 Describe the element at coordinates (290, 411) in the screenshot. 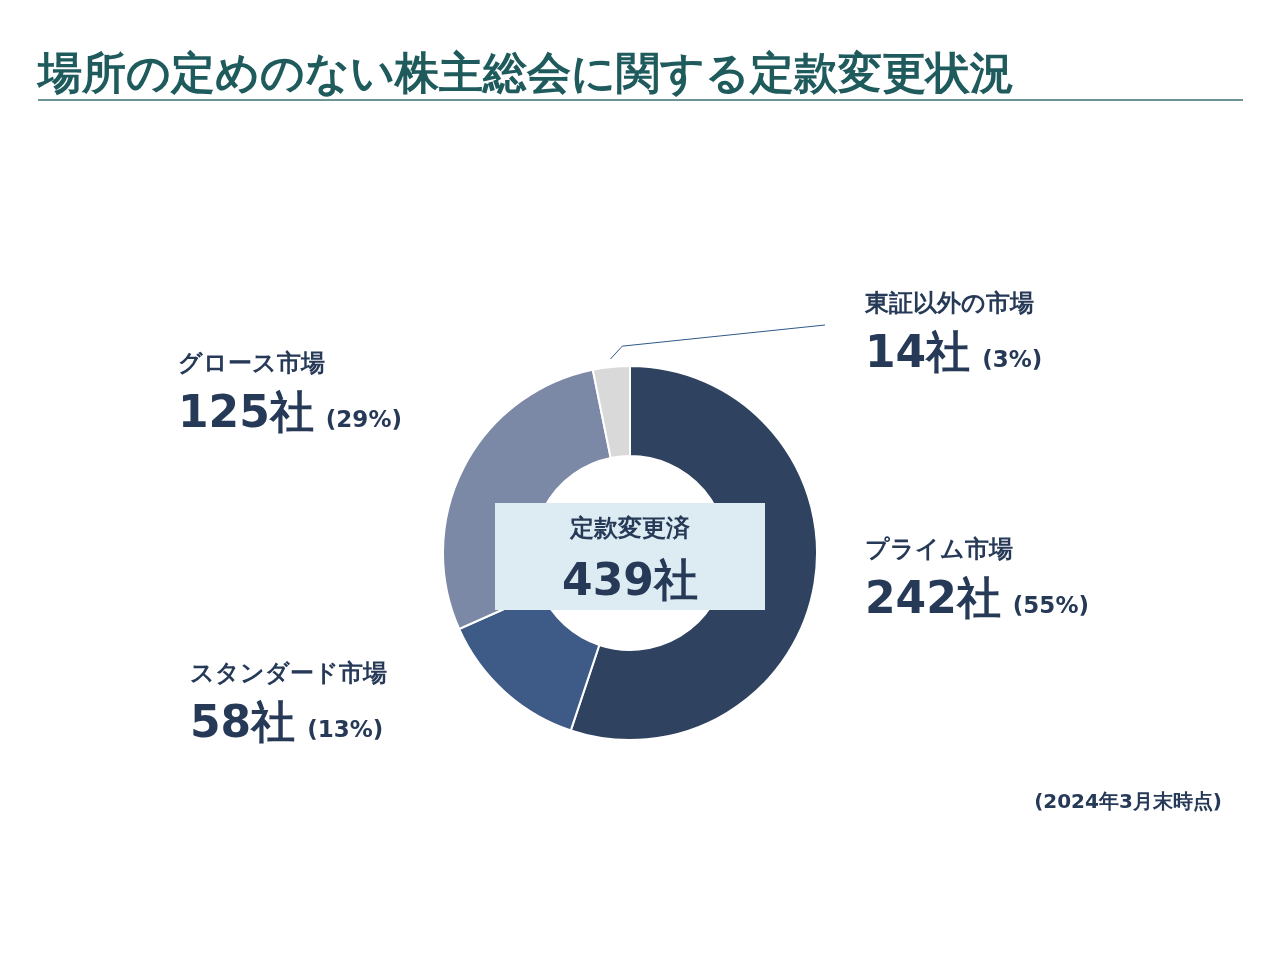

I see `data-label: 125社 (29%)` at that location.